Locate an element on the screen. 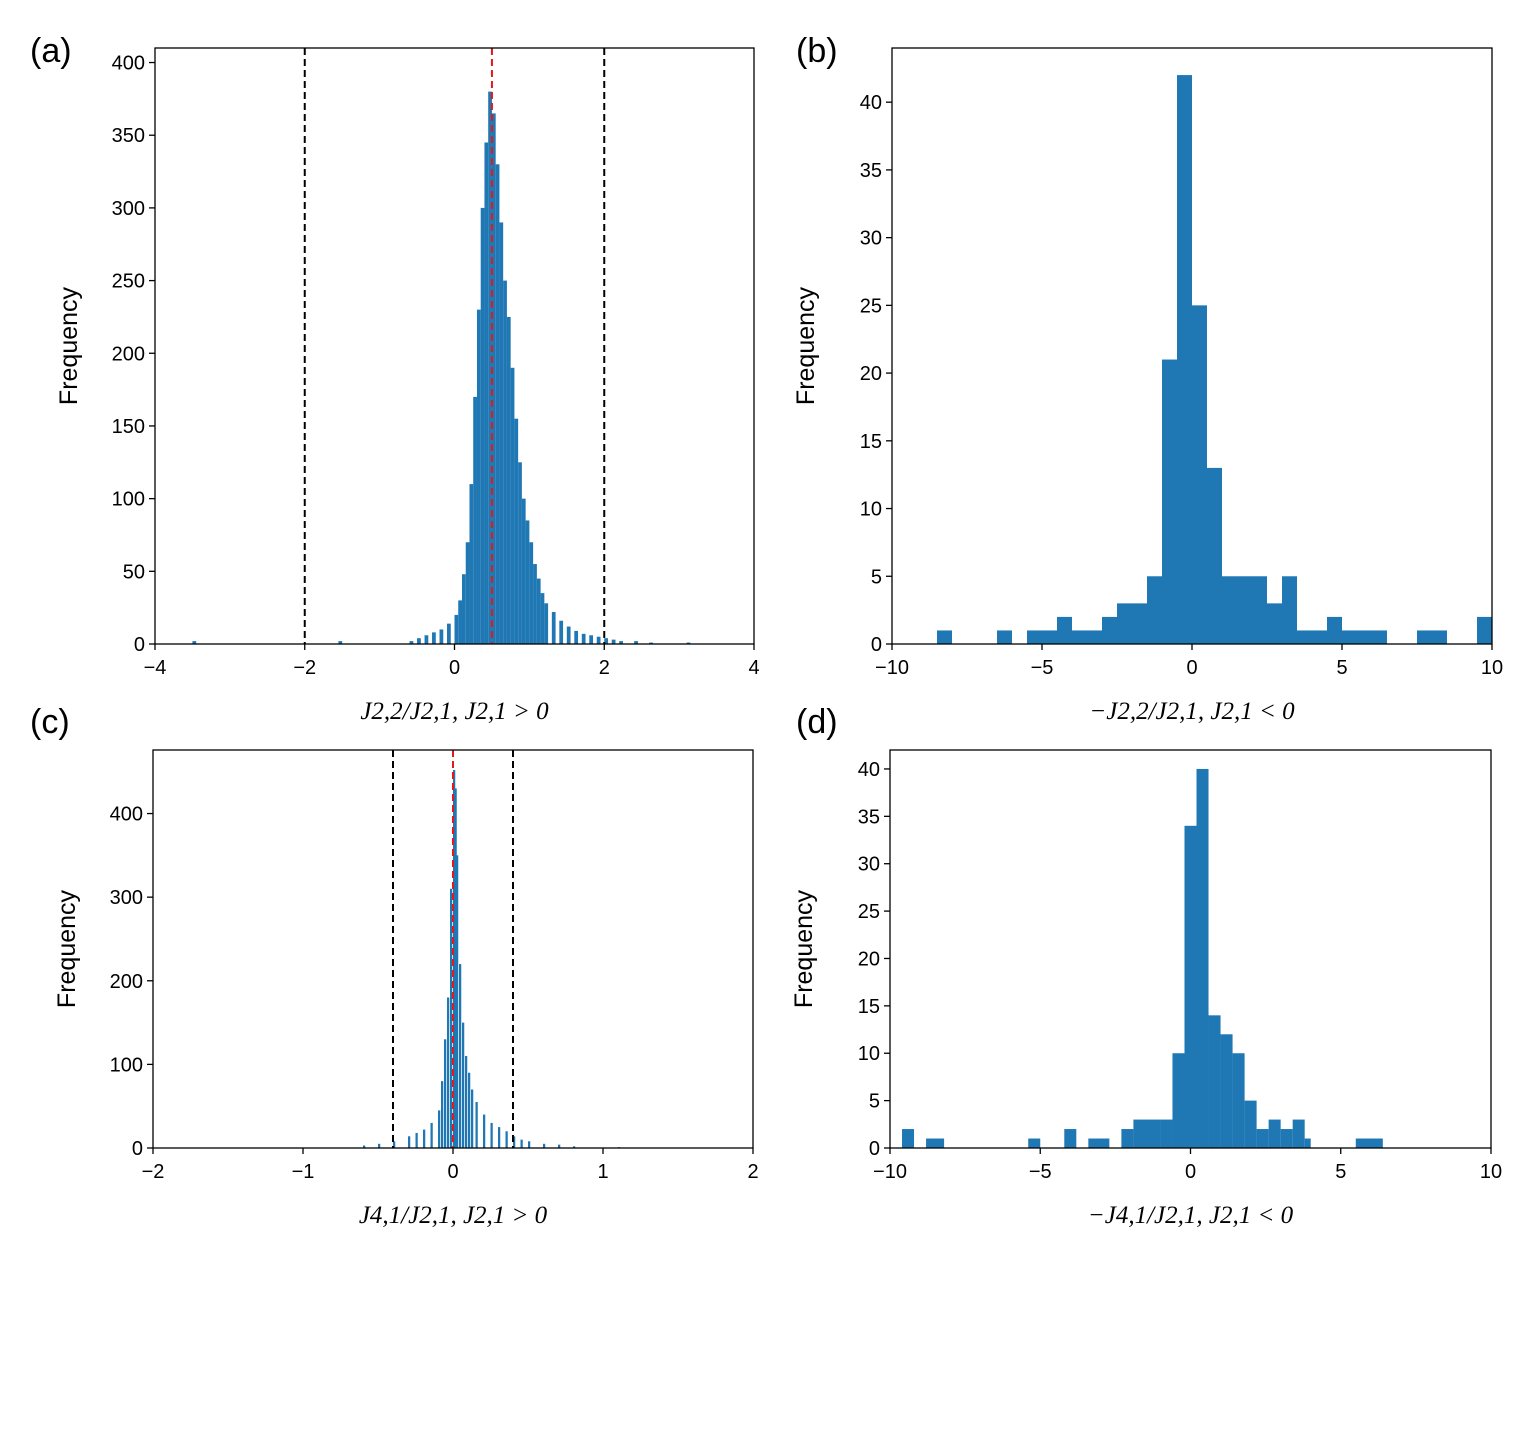  x-tick-label-a-1: −2 is located at coordinates (304, 668).